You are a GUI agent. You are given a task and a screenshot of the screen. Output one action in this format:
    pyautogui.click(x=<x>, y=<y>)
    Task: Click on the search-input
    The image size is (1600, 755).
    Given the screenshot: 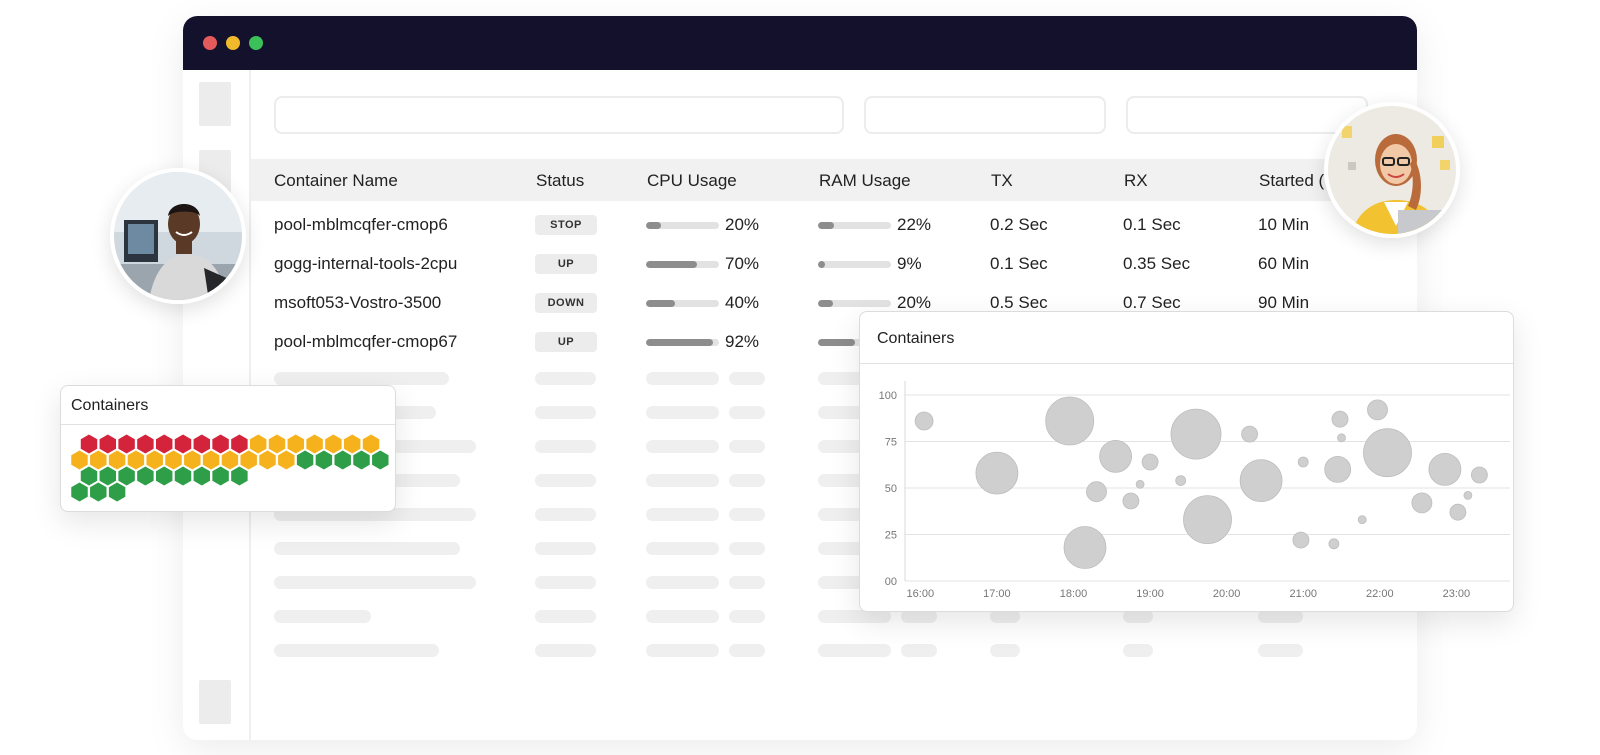 What is the action you would take?
    pyautogui.click(x=559, y=115)
    